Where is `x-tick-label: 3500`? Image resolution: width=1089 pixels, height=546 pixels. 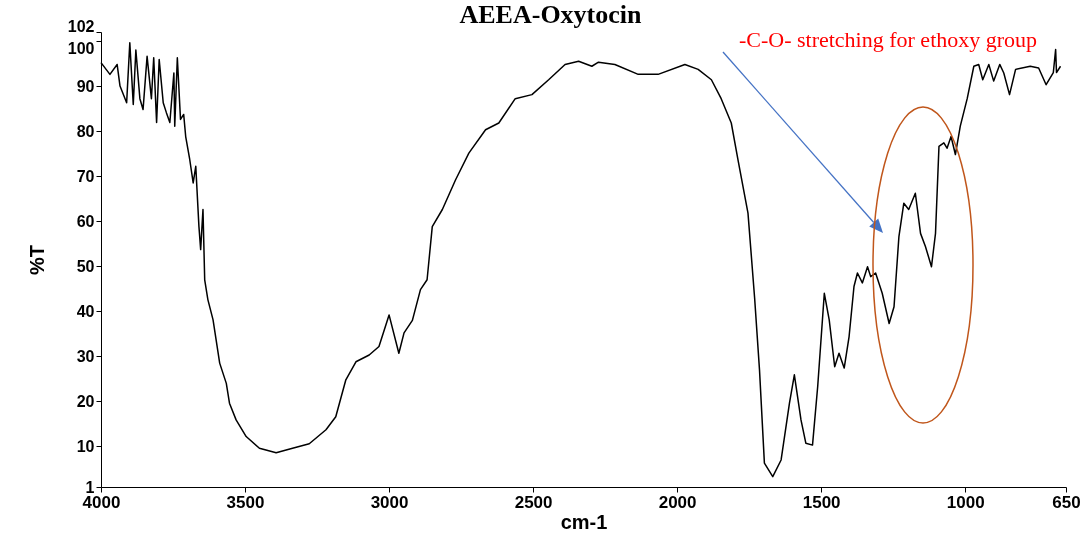 x-tick-label: 3500 is located at coordinates (245, 502).